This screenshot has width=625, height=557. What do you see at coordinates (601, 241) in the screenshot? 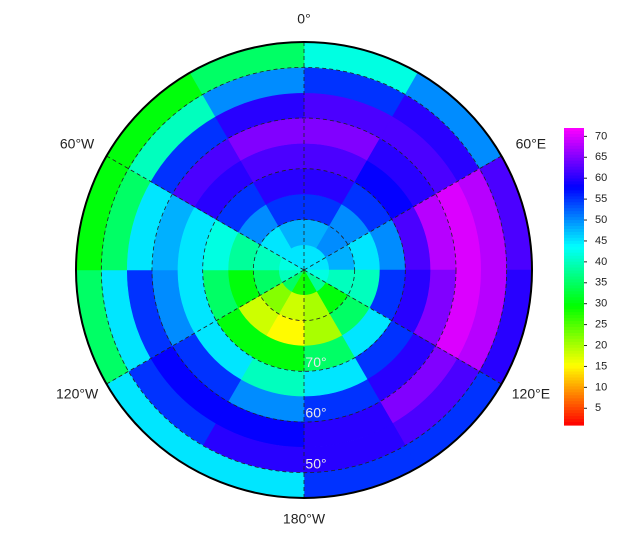
I see `colorbar-label: 45` at bounding box center [601, 241].